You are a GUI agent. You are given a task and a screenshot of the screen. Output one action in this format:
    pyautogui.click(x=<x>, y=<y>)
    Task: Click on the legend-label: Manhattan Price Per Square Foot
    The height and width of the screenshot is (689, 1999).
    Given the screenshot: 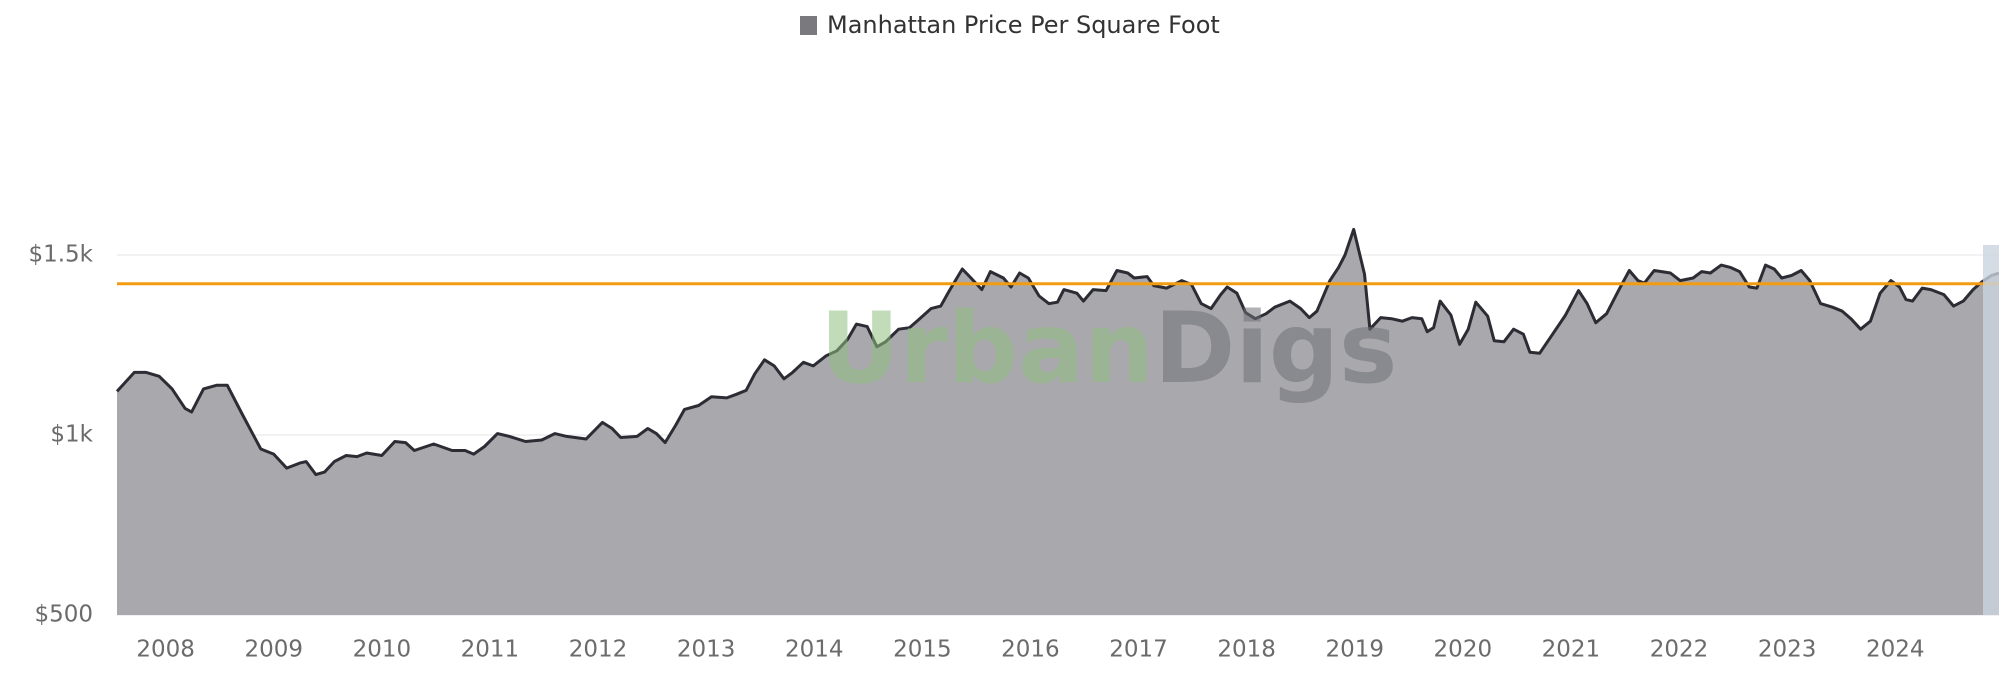 What is the action you would take?
    pyautogui.click(x=1023, y=25)
    